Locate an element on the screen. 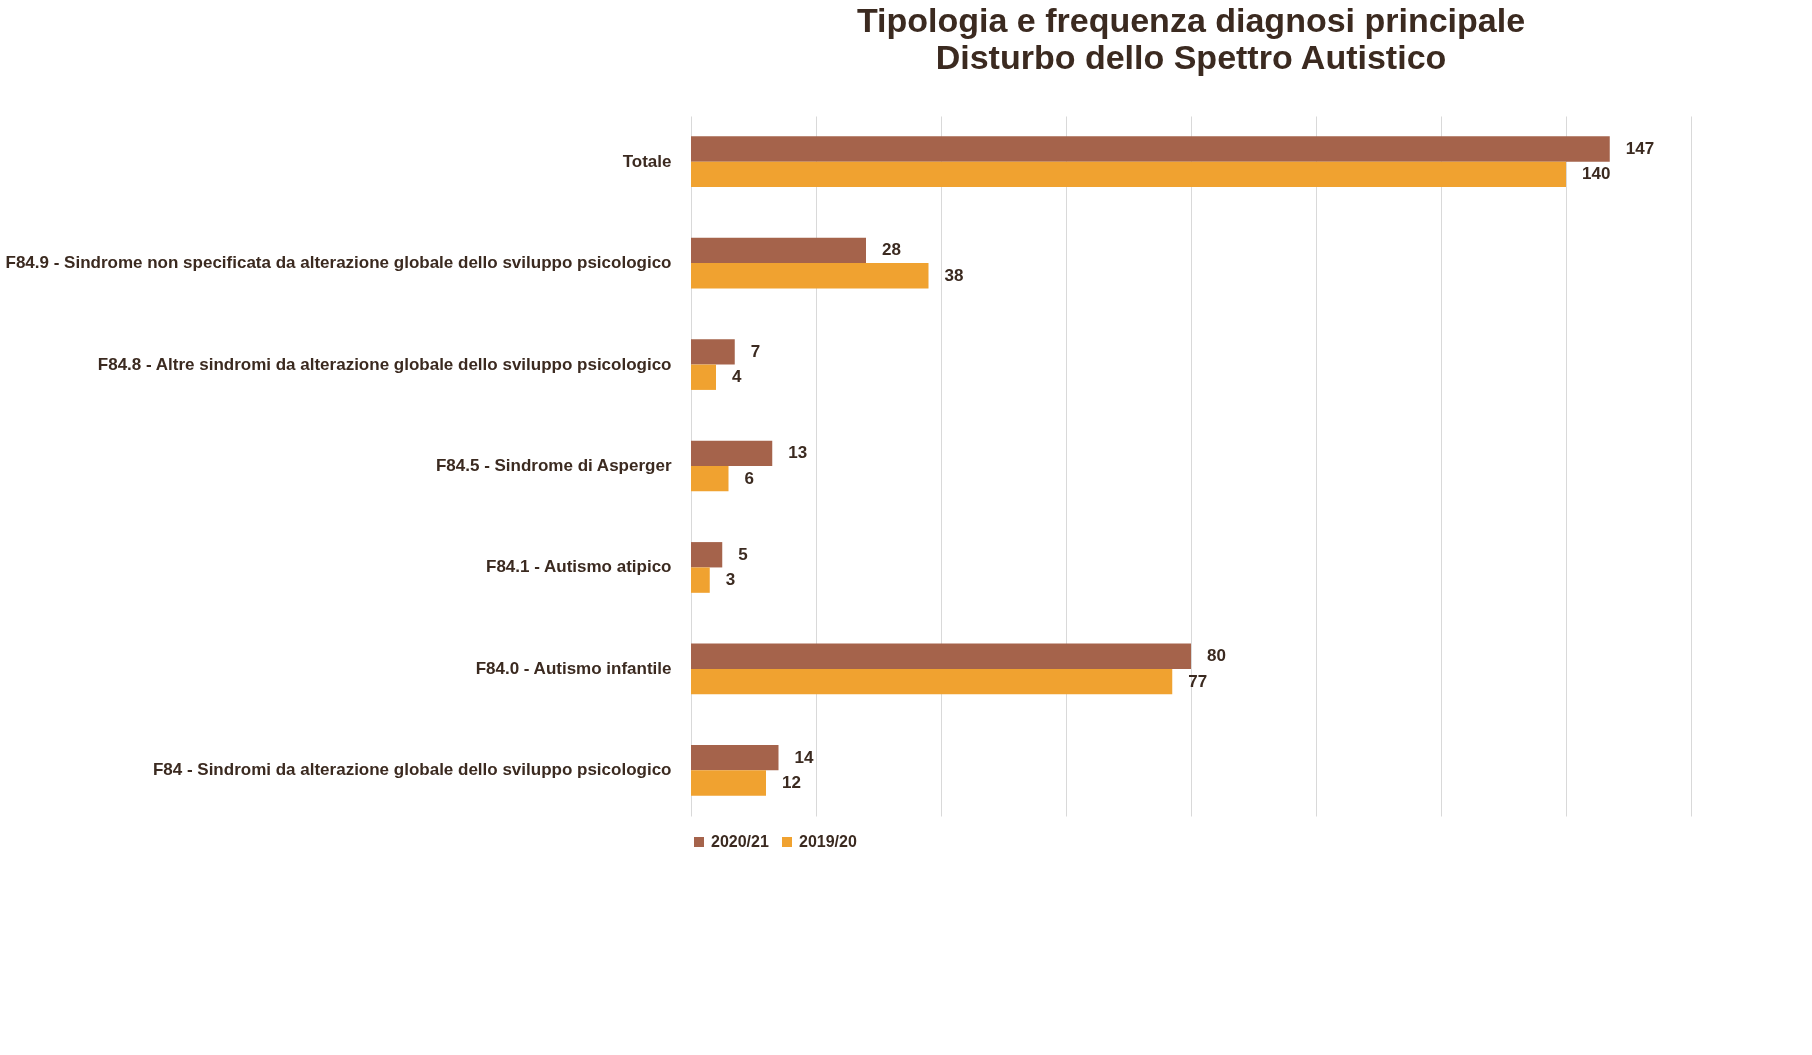 The width and height of the screenshot is (1812, 1055). data-label: 6 is located at coordinates (749, 478).